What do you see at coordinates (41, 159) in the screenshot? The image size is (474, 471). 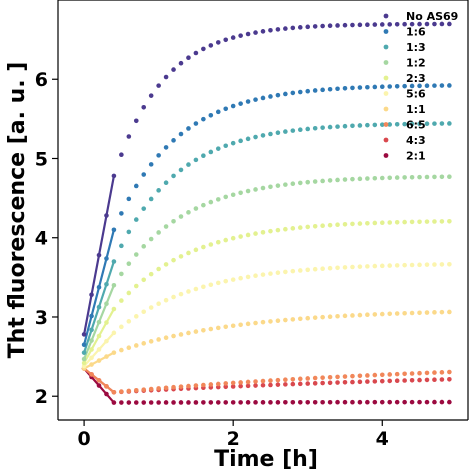 I see `y-tick-label: 5` at bounding box center [41, 159].